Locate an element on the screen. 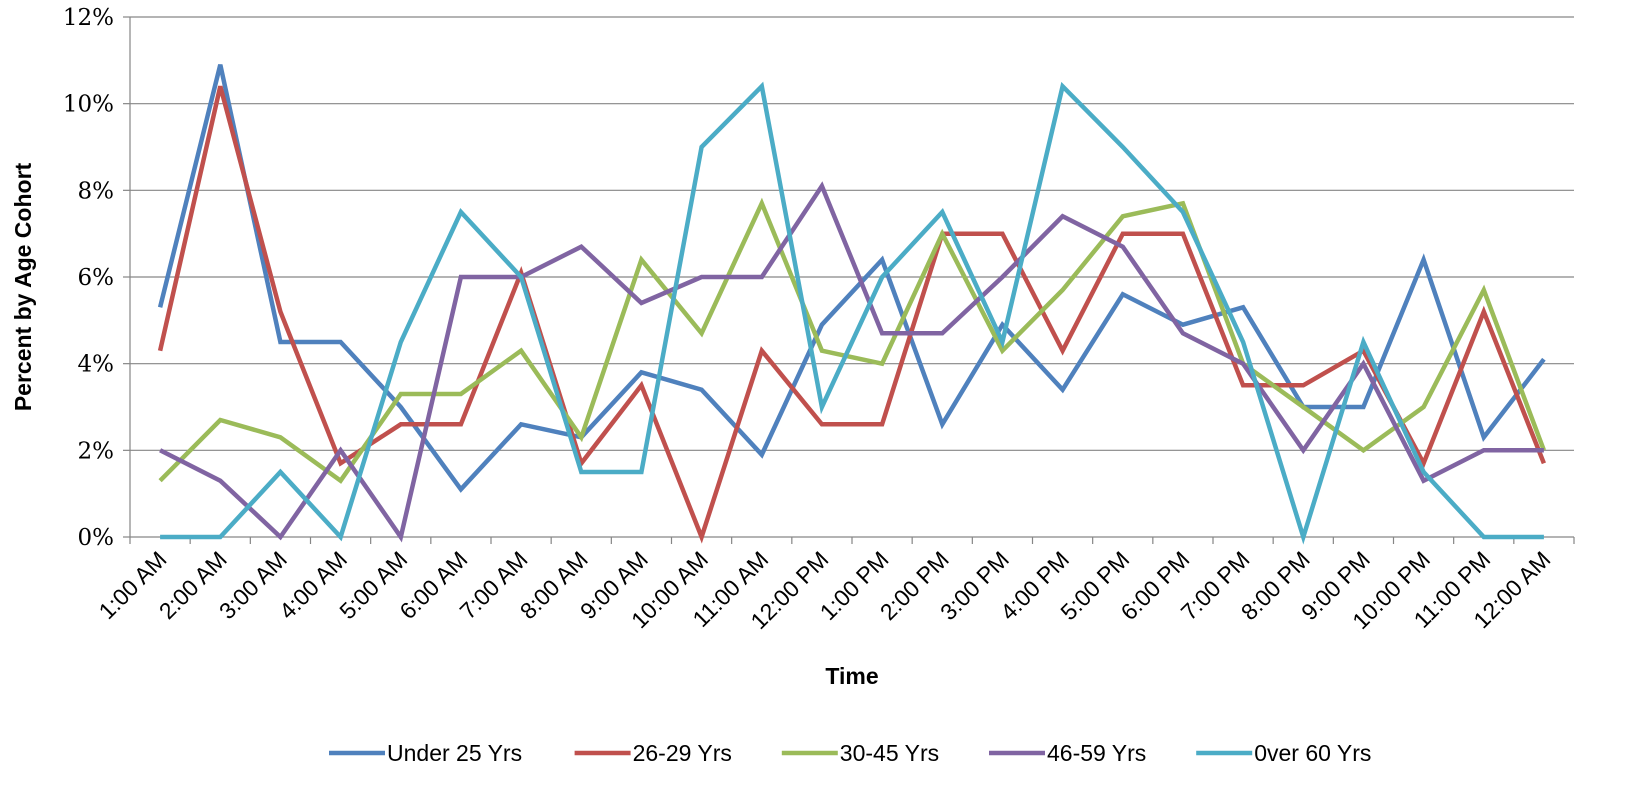 This screenshot has height=802, width=1637. legend-item: 0ver 60 Yrs is located at coordinates (1283, 753).